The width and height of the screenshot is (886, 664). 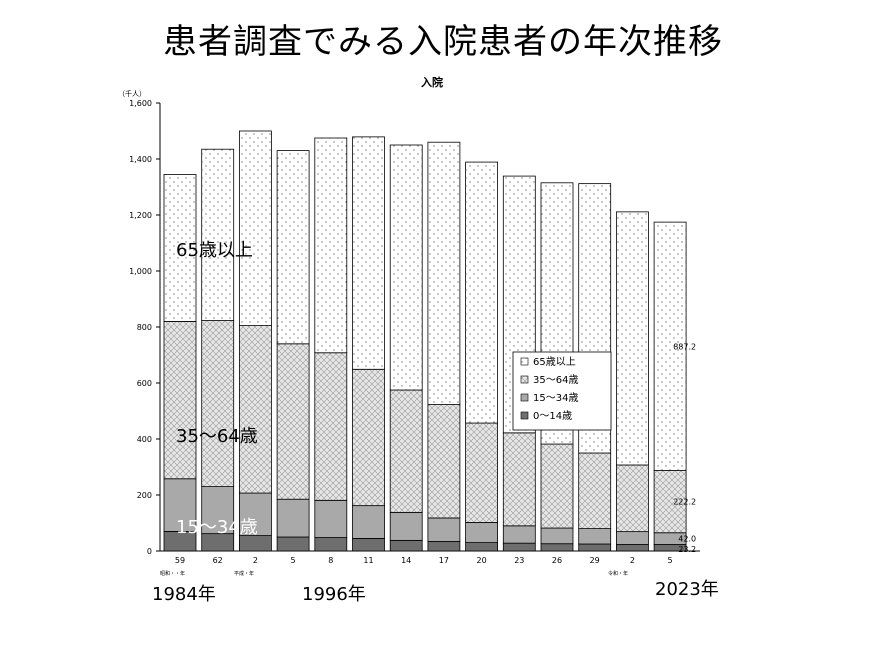 What do you see at coordinates (555, 380) in the screenshot?
I see `legend-label: 35〜64歳` at bounding box center [555, 380].